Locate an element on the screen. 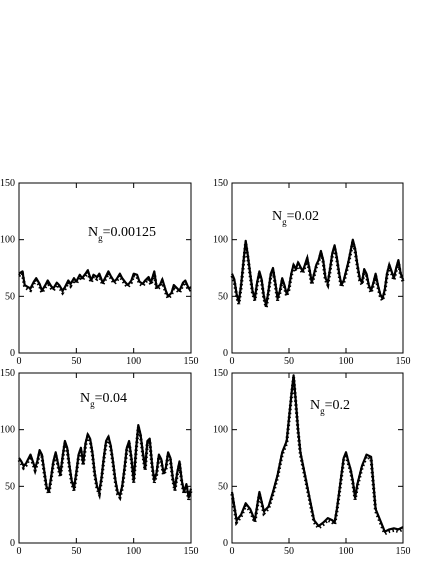  panel-label: Ng=0.00125 is located at coordinates (122, 234).